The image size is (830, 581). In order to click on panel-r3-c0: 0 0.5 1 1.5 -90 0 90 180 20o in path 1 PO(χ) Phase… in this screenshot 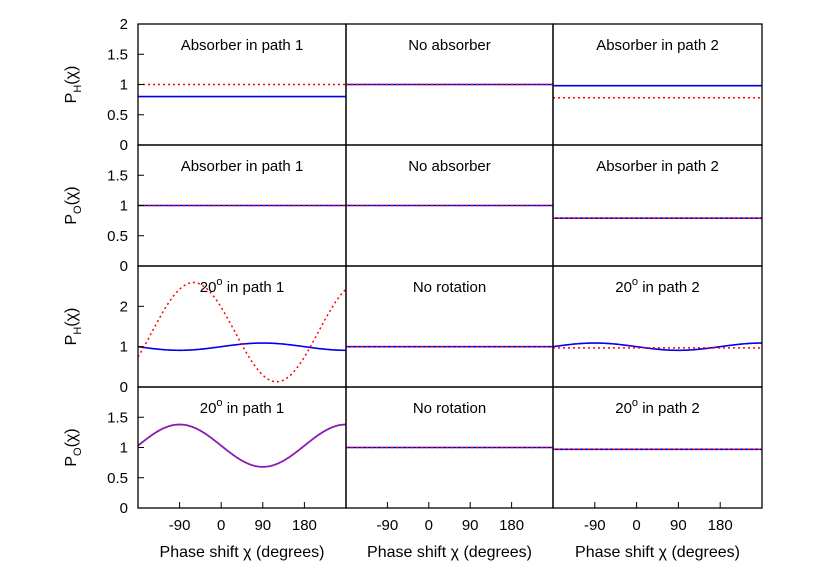, I will do `click(205, 473)`.